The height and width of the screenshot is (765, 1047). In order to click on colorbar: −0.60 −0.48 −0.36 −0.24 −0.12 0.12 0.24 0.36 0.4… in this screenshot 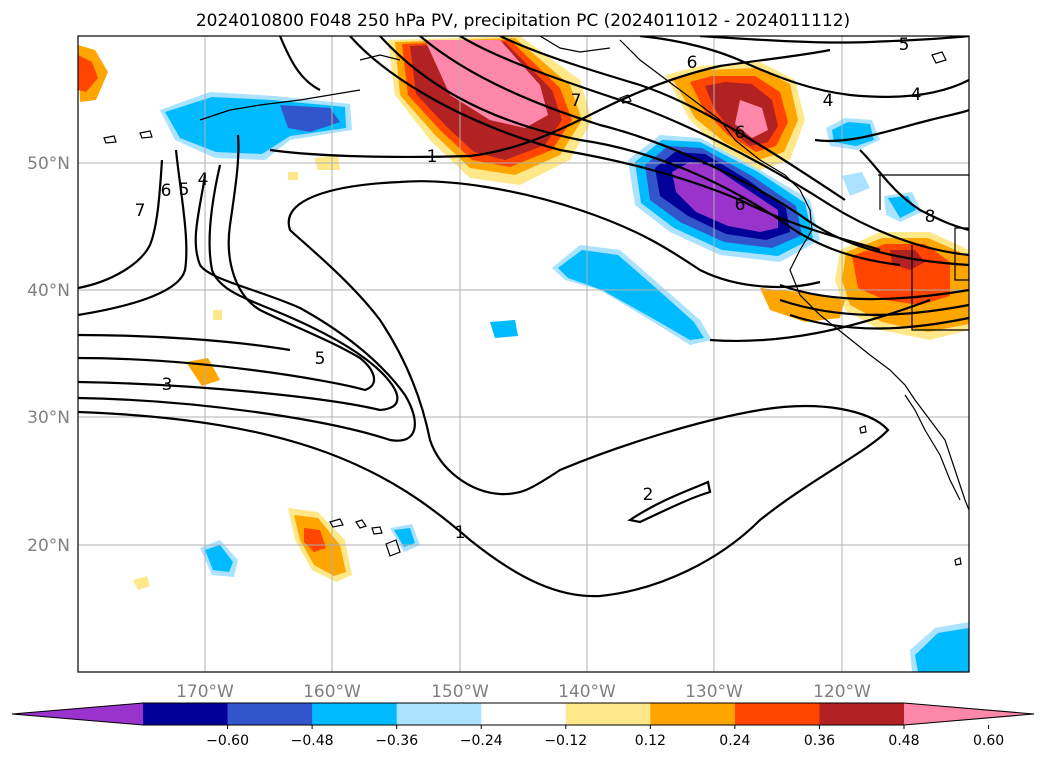, I will do `click(523, 725)`.